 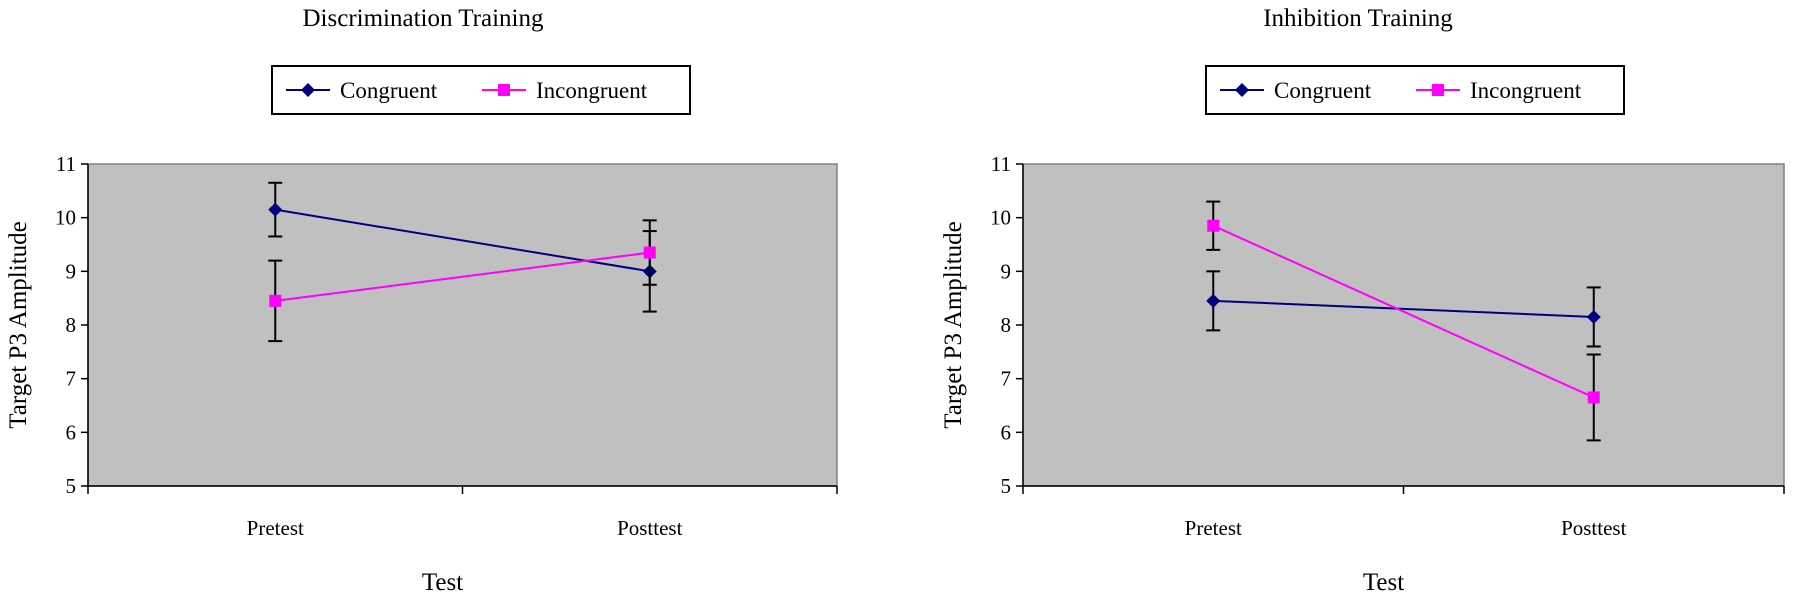 What do you see at coordinates (1403, 308) in the screenshot?
I see `series-line-congruent` at bounding box center [1403, 308].